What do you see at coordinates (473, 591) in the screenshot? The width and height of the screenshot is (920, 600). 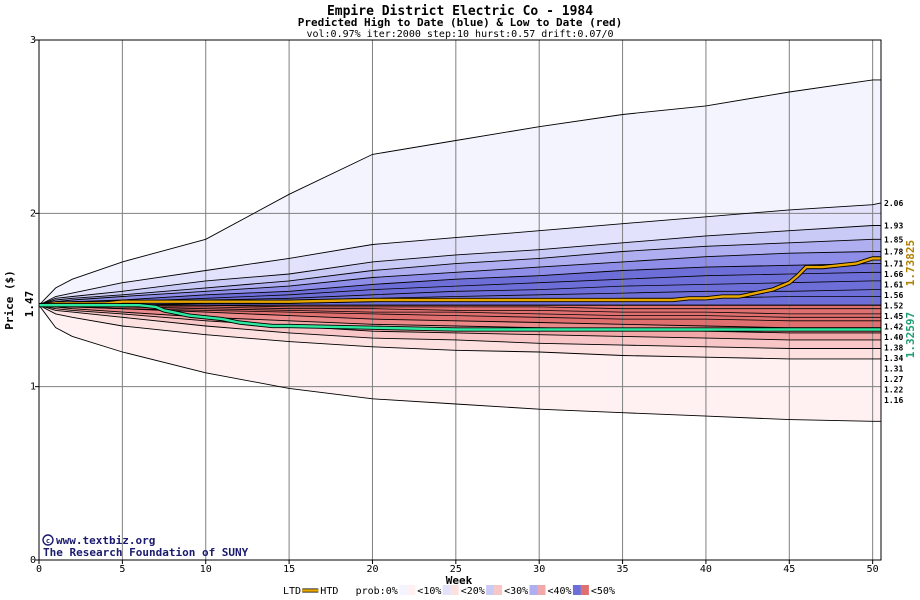 I see `legend-label: <20%` at bounding box center [473, 591].